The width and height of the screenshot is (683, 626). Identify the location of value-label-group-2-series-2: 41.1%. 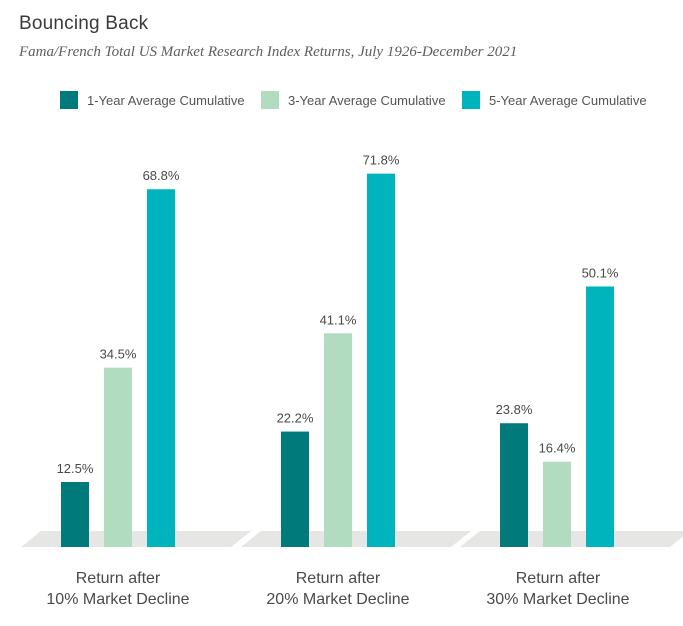
(338, 319).